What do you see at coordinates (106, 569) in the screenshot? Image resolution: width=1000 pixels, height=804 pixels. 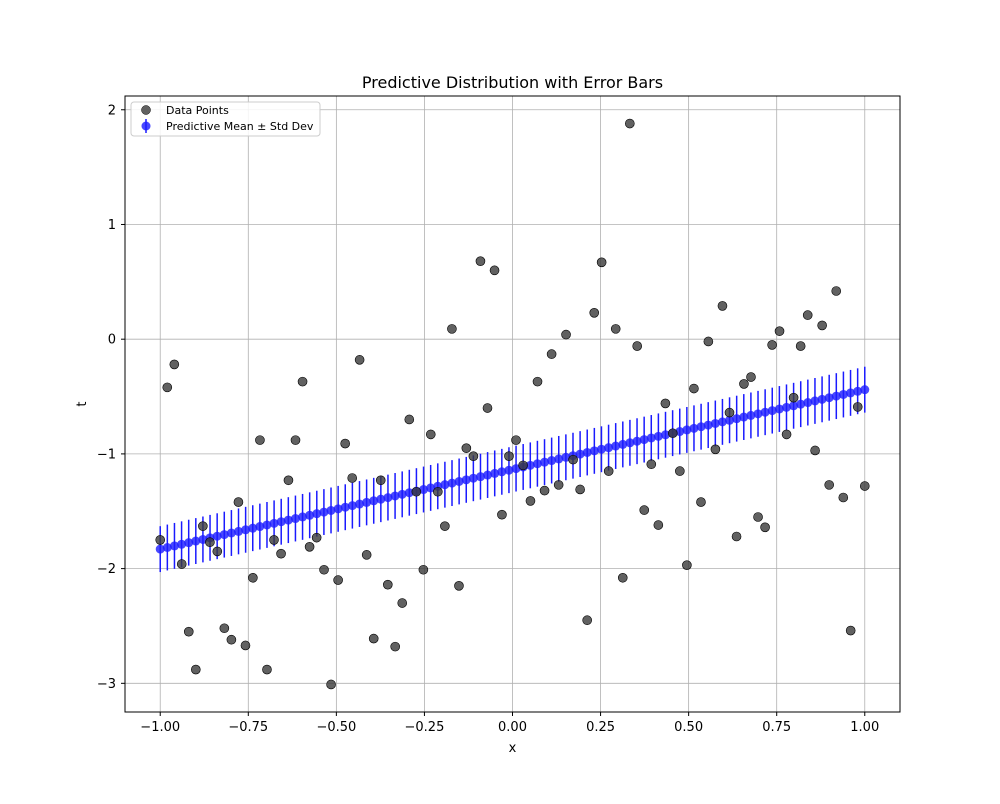 I see `y-tick-label: −2` at bounding box center [106, 569].